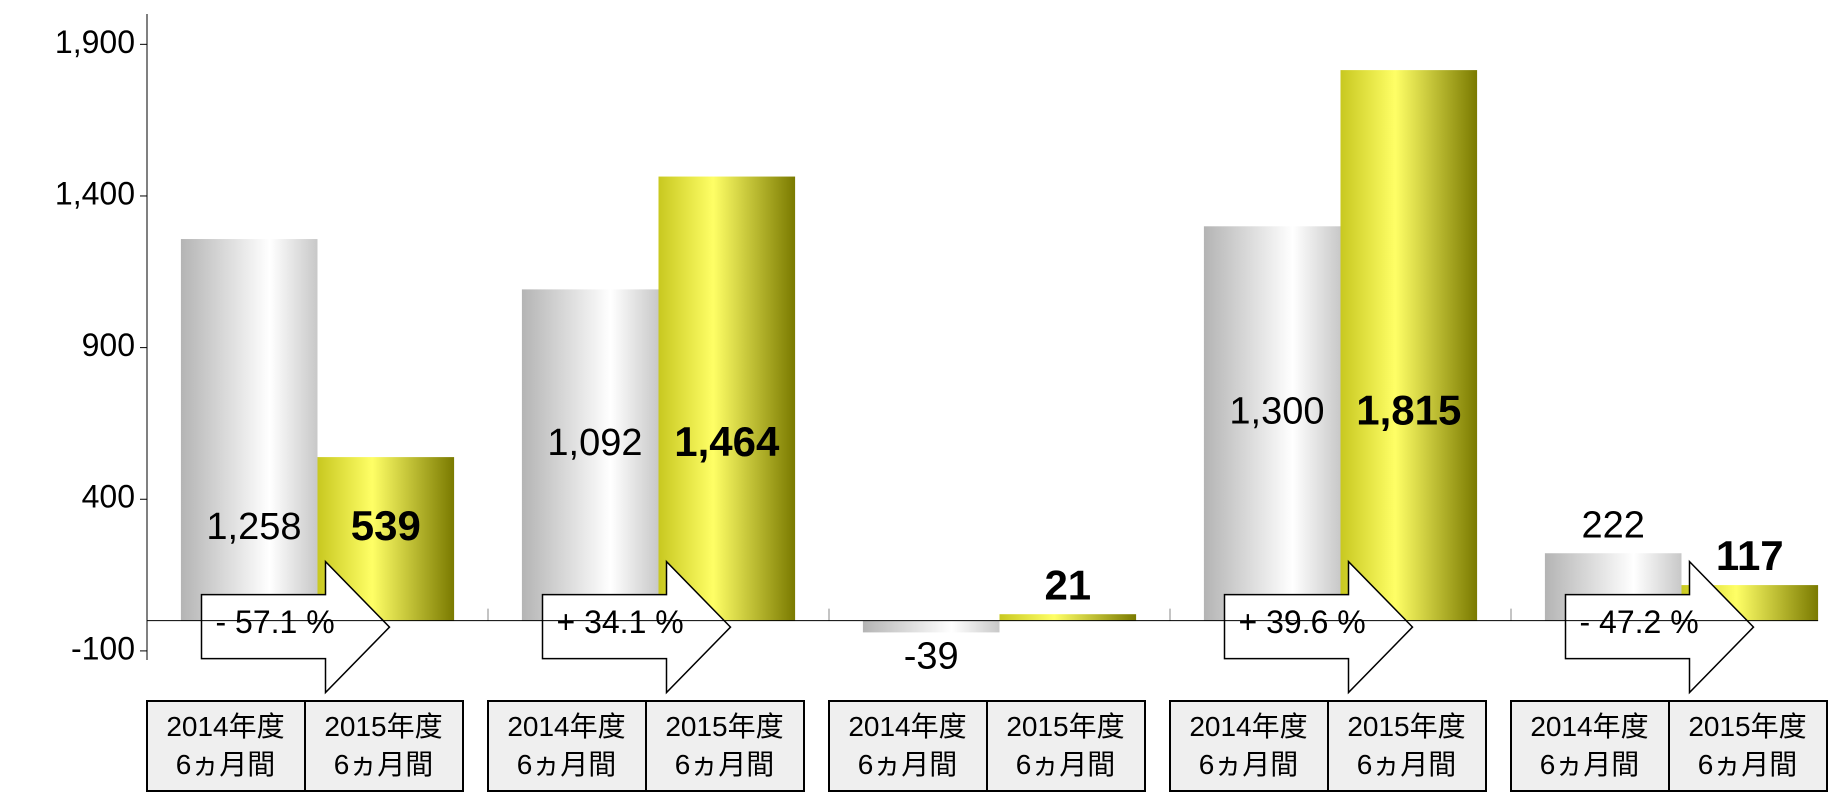 This screenshot has height=792, width=1831. Describe the element at coordinates (275, 622) in the screenshot. I see `change-label: - 57.1 %` at that location.